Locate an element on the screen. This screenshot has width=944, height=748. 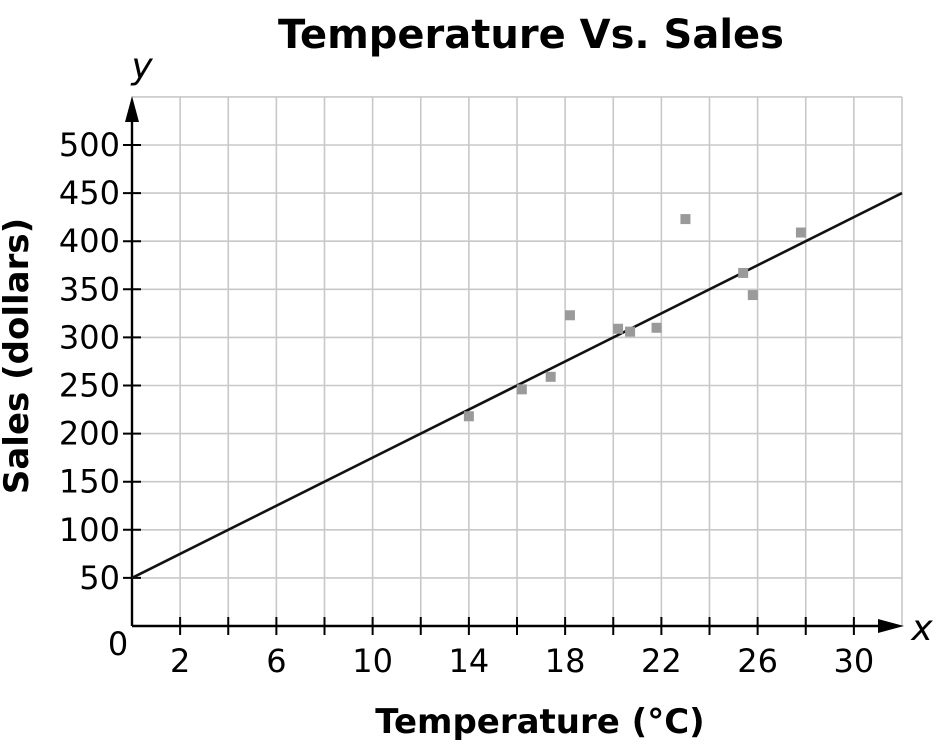
y-tick-label: 300 is located at coordinates (89, 337).